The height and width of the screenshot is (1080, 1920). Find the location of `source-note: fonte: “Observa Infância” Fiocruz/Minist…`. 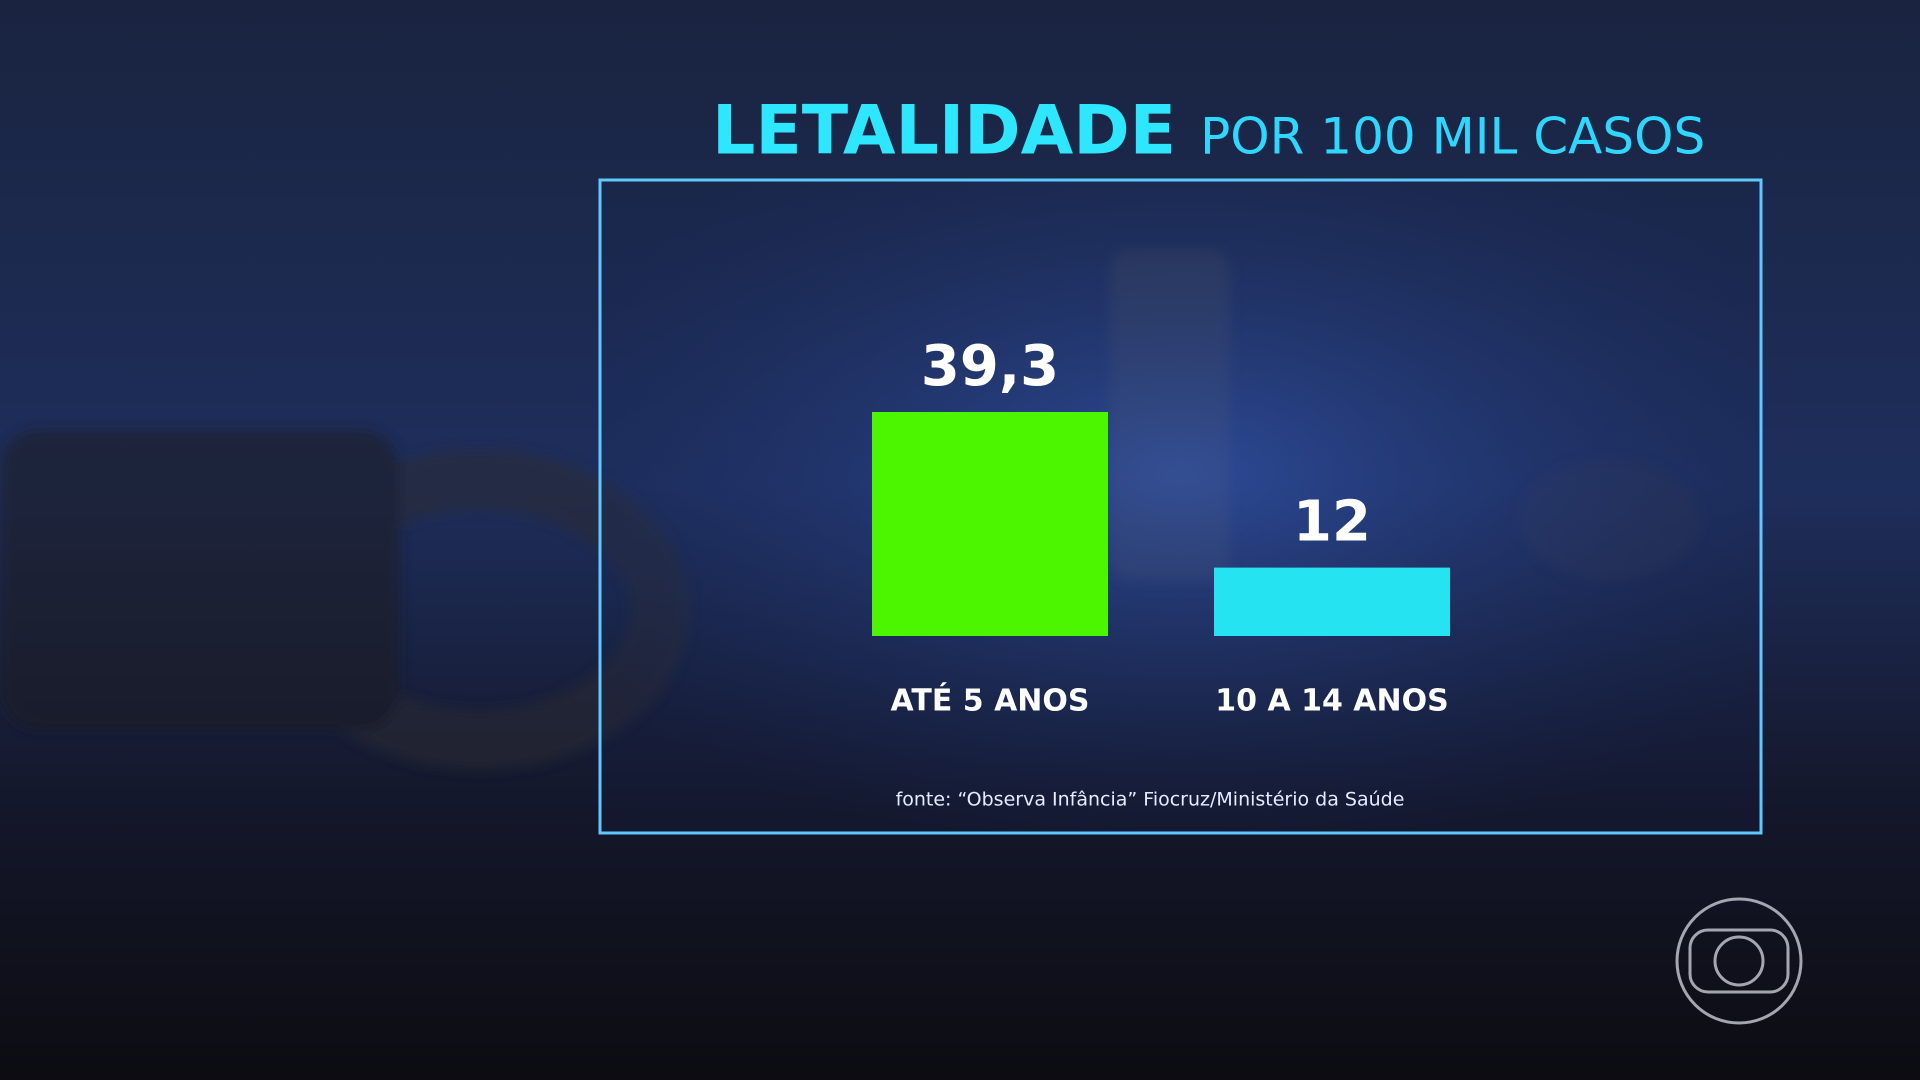

source-note: fonte: “Observa Infância” Fiocruz/Minist… is located at coordinates (1150, 800).